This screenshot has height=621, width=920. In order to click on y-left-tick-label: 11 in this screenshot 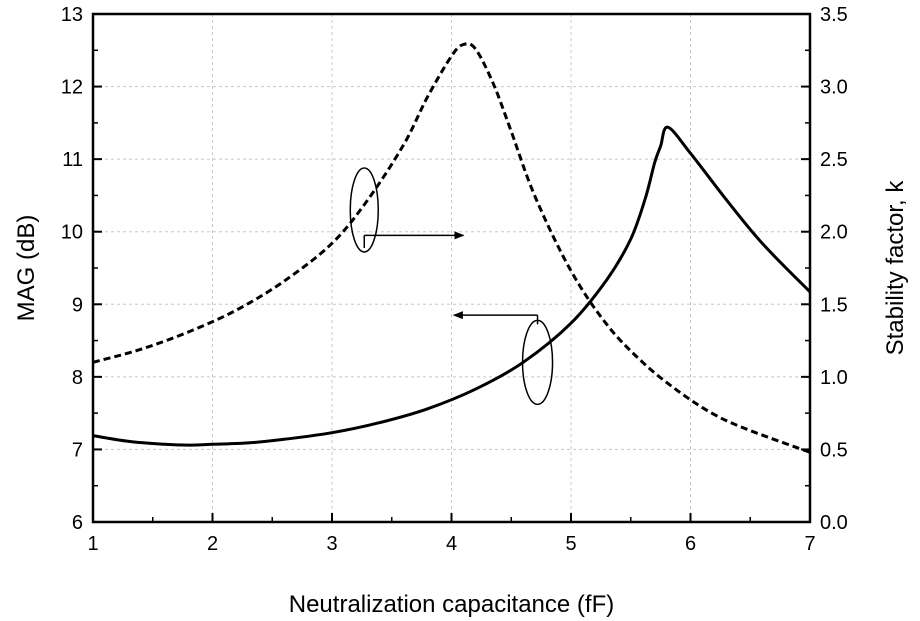, I will do `click(72, 160)`.